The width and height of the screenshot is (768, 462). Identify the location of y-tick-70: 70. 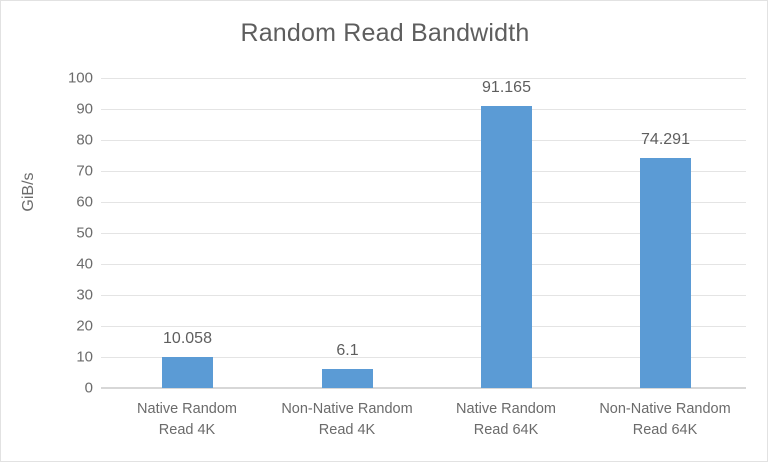
(84, 171).